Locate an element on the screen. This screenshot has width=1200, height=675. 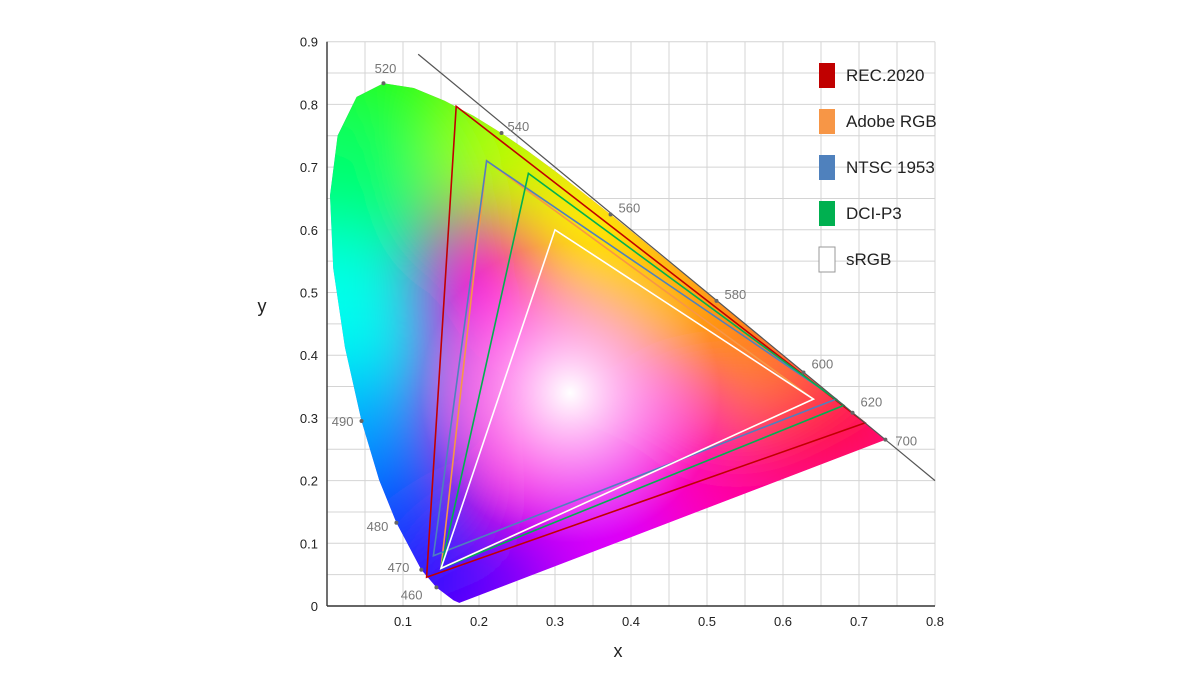
x-axis-label: x is located at coordinates (618, 651).